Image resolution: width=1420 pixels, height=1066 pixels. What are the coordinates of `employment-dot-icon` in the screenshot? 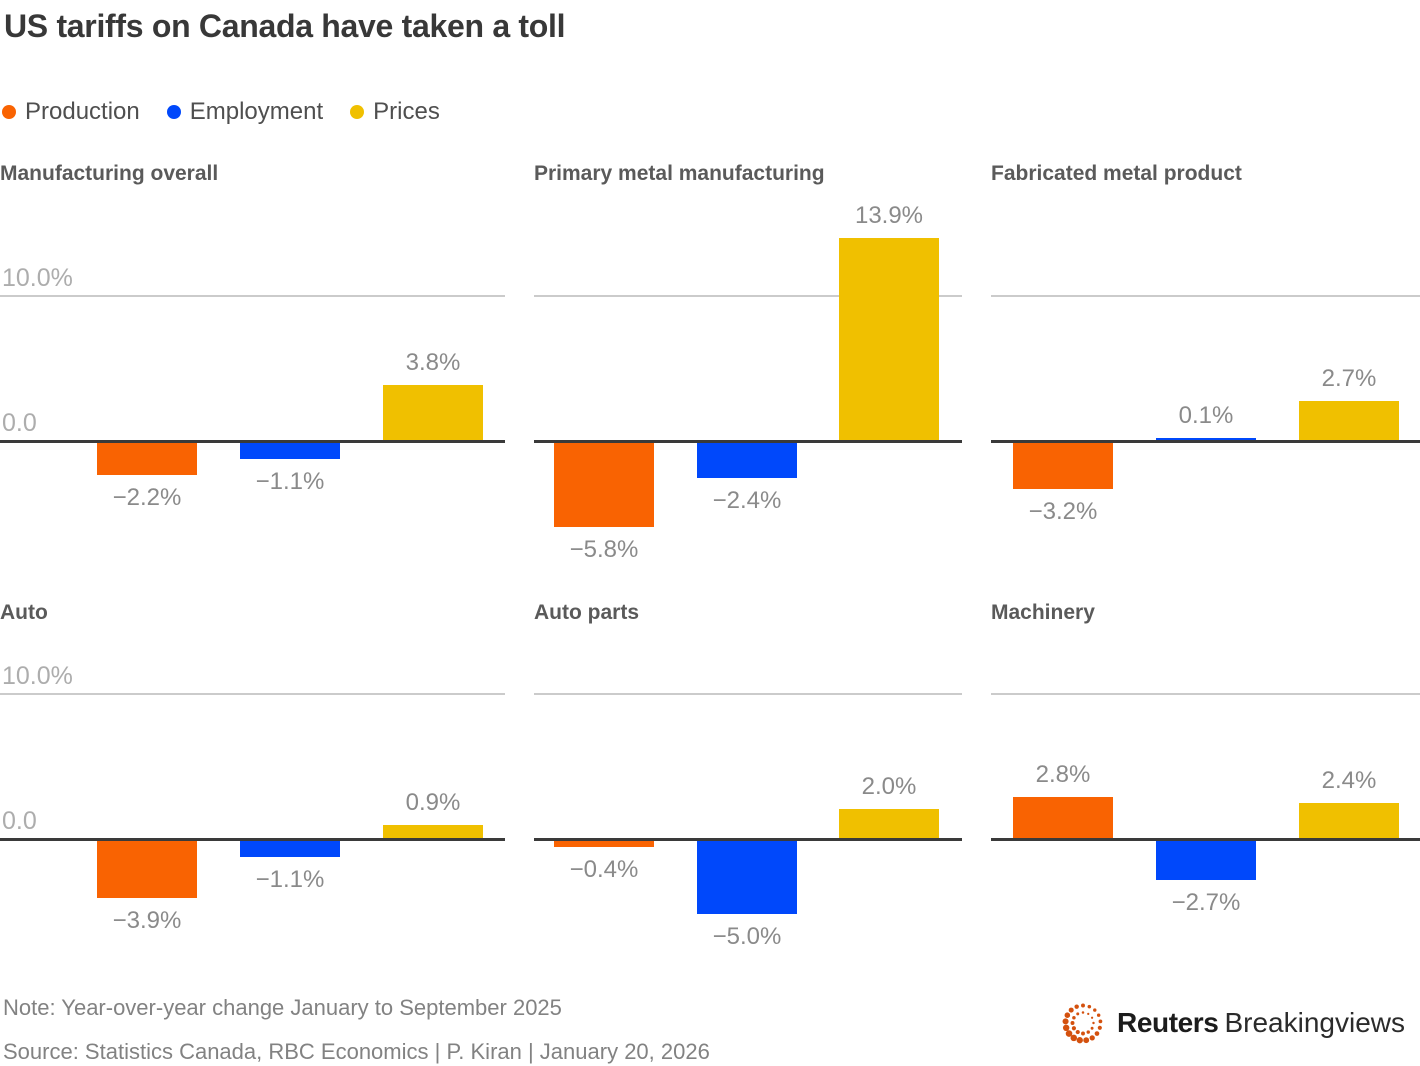 It's located at (173, 112).